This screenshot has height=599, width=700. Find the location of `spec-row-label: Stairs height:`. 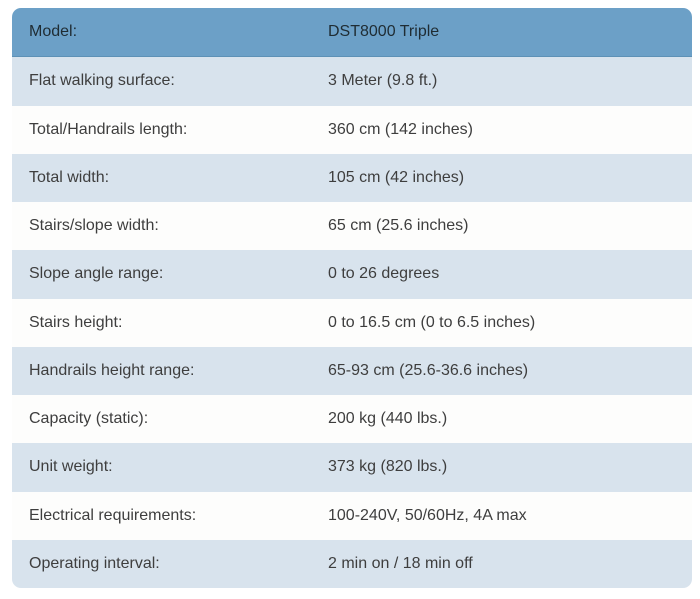

spec-row-label: Stairs height: is located at coordinates (76, 322).